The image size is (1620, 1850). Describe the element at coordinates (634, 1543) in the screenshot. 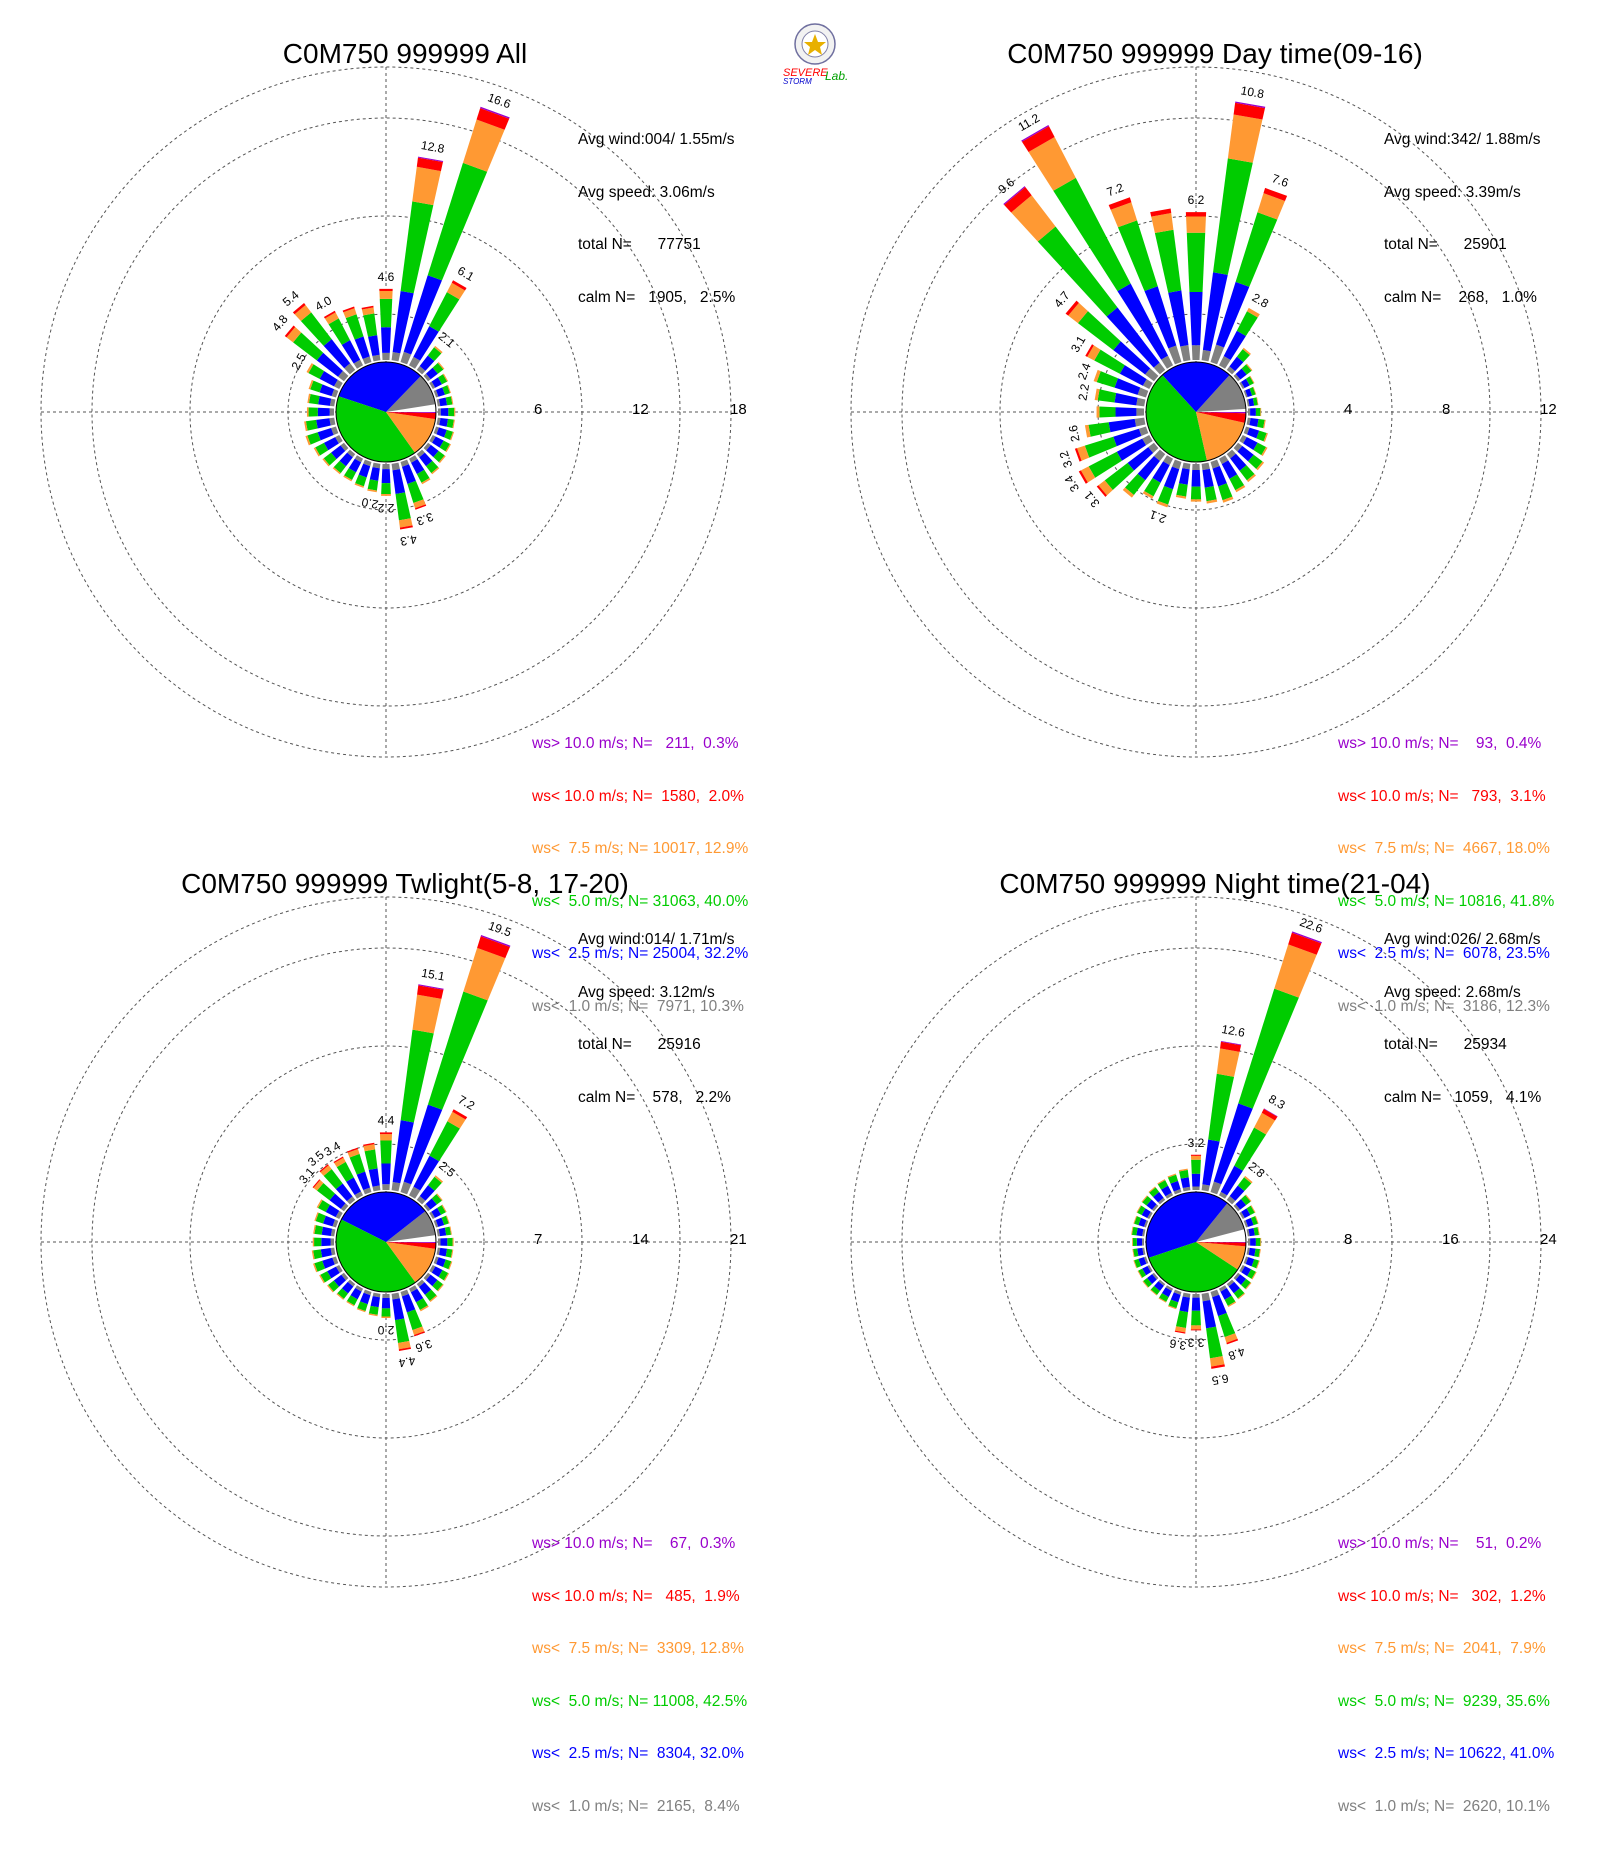

I see `legend-gt10: ws> 10.0 m/s; N= 67, 0.3%` at that location.